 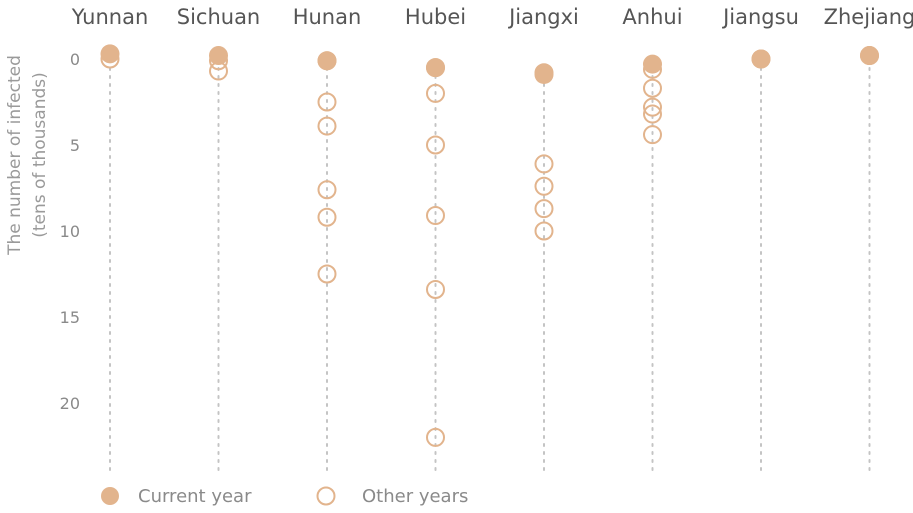 I want to click on y-axis-title-line1: The number of infected, so click(x=15, y=155).